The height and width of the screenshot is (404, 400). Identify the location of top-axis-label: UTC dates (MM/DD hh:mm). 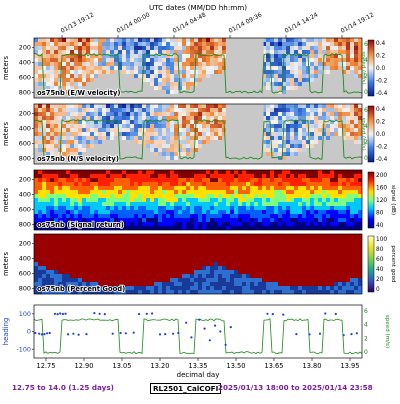
(198, 7).